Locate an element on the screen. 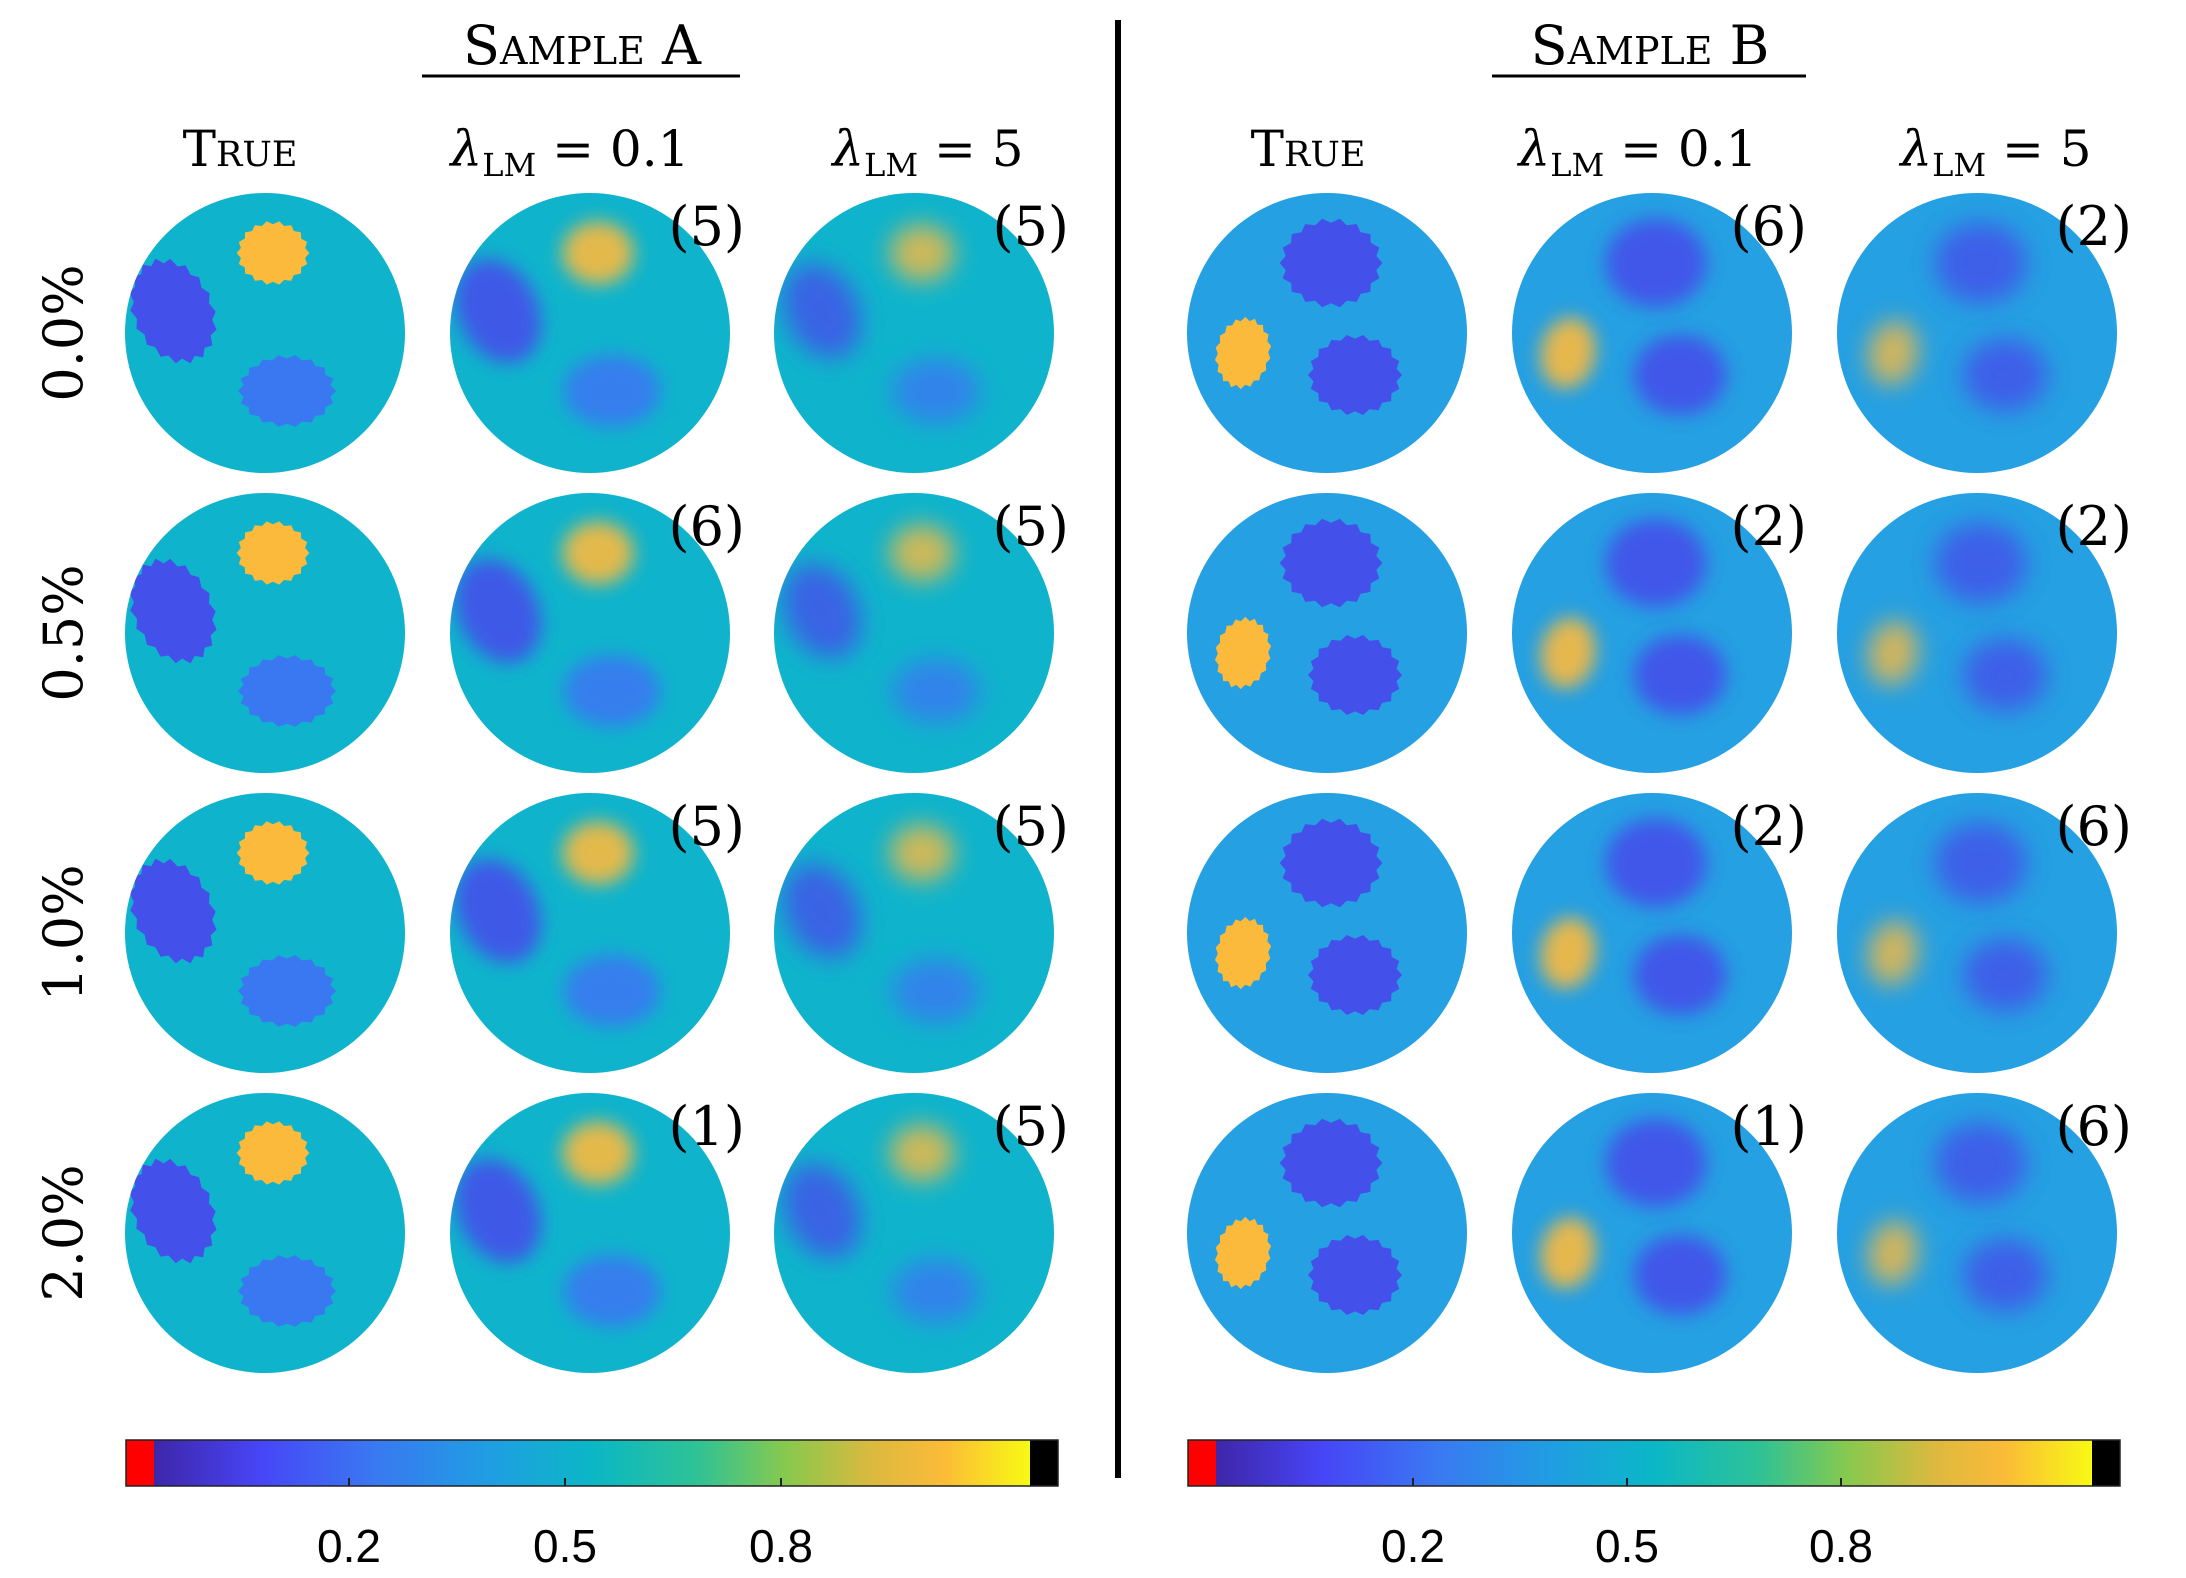  sample-b-title: Sample B is located at coordinates (1650, 45).